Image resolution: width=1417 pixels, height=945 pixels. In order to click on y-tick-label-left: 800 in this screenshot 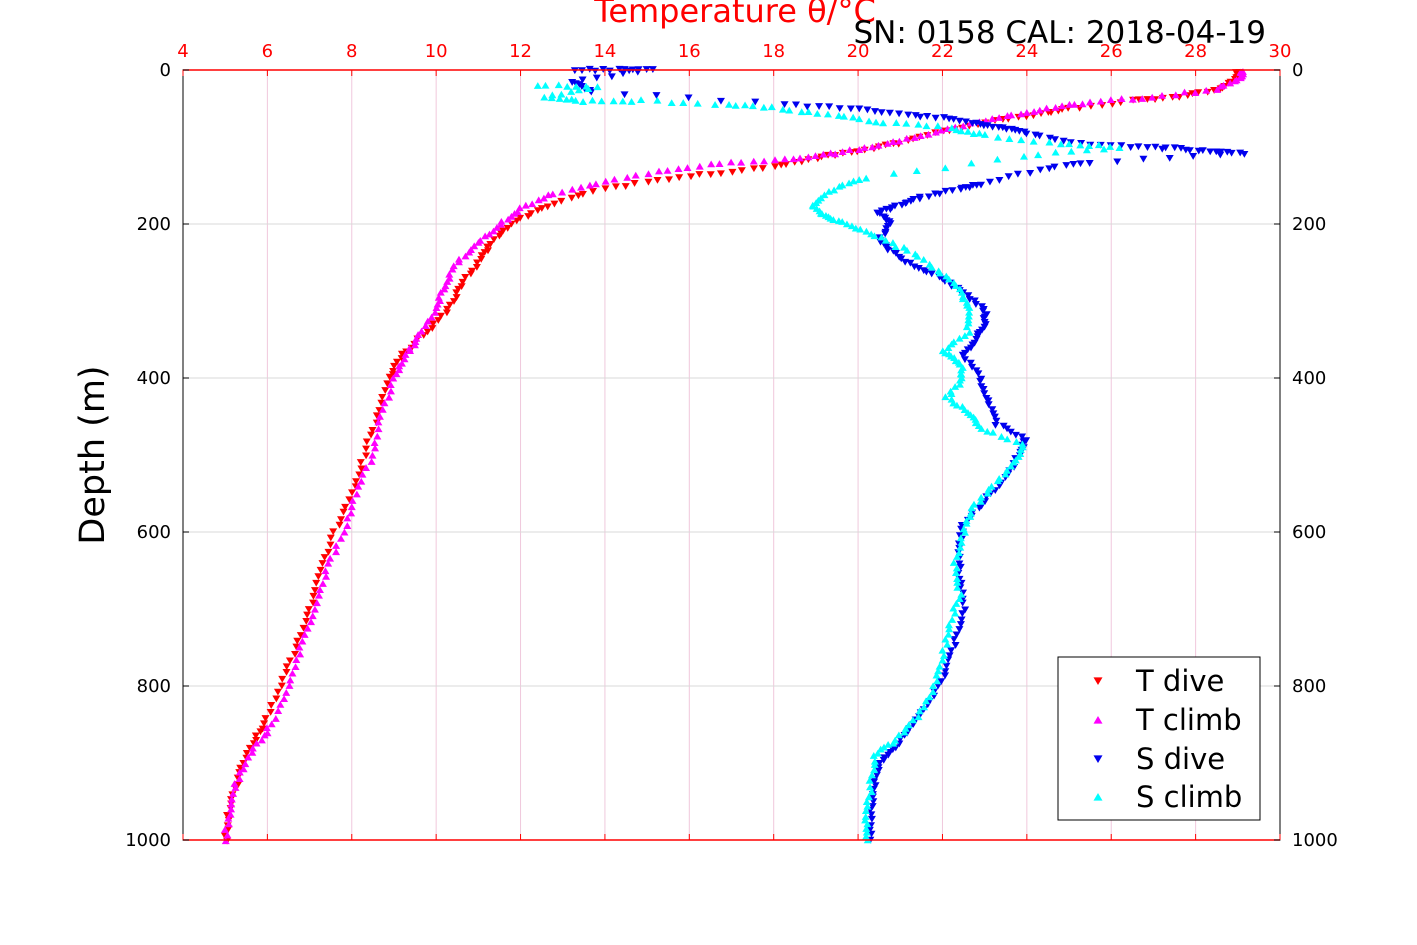, I will do `click(154, 686)`.